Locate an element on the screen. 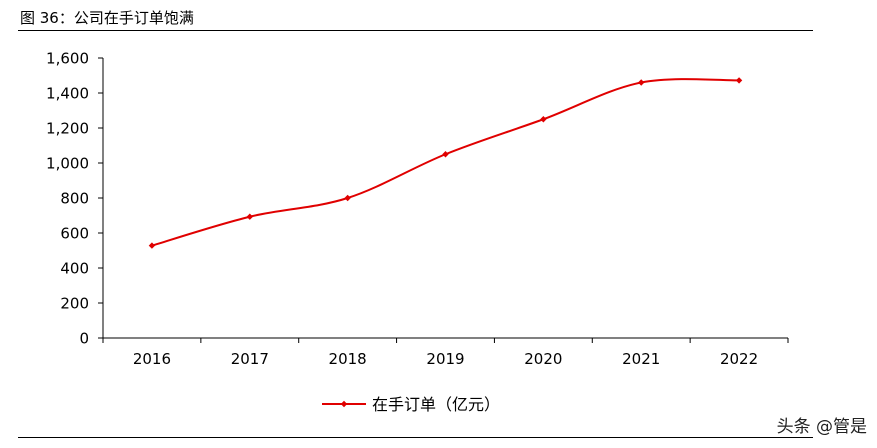  chart-legend: 在手订单（亿元） is located at coordinates (411, 404).